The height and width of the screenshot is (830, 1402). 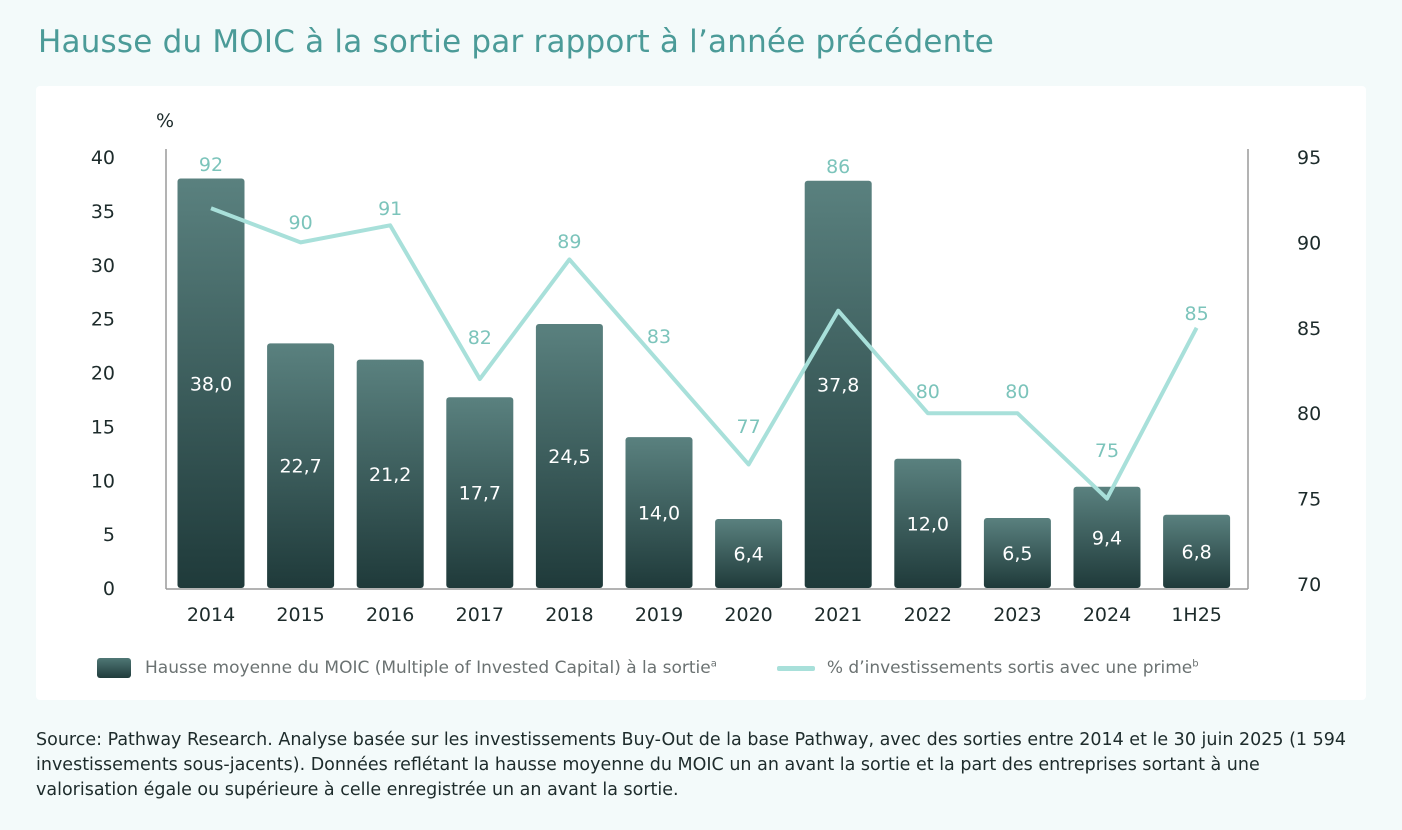 What do you see at coordinates (390, 615) in the screenshot?
I see `x-tick-label: 2016` at bounding box center [390, 615].